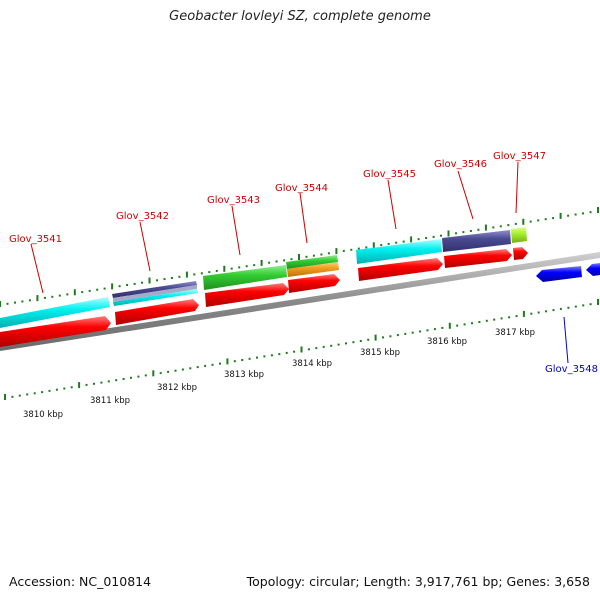 This screenshot has width=600, height=600. Describe the element at coordinates (244, 375) in the screenshot. I see `kbp-label: 3813 kbp` at that location.